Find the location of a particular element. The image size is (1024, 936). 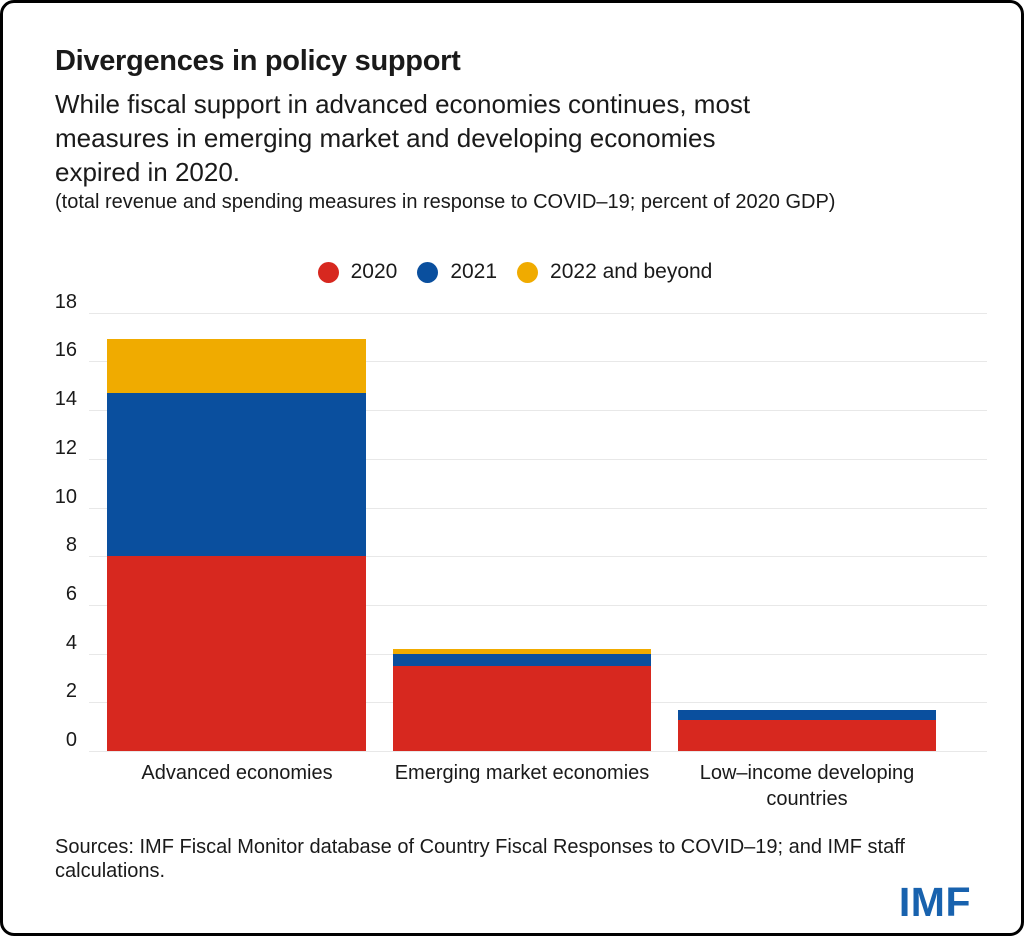

x-axis-category-label: Emerging market economies is located at coordinates (522, 773).